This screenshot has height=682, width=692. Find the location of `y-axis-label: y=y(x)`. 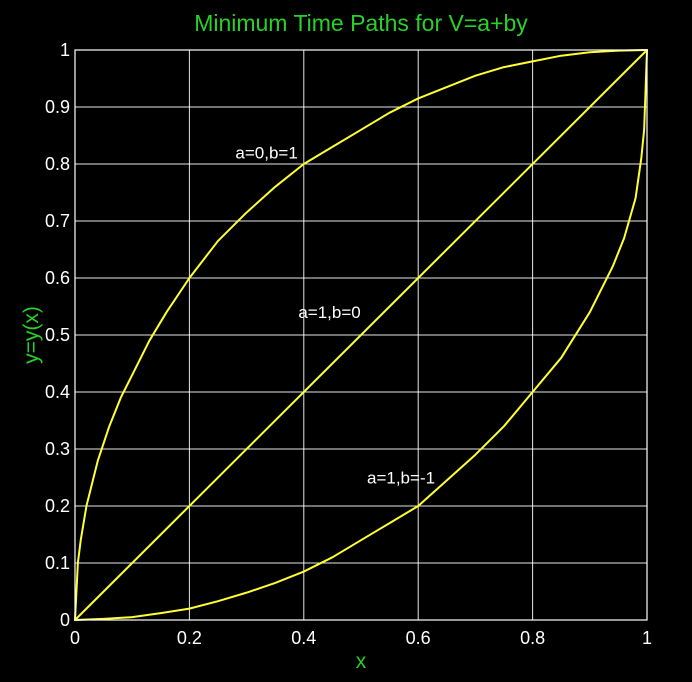

y-axis-label: y=y(x) is located at coordinates (31, 335).